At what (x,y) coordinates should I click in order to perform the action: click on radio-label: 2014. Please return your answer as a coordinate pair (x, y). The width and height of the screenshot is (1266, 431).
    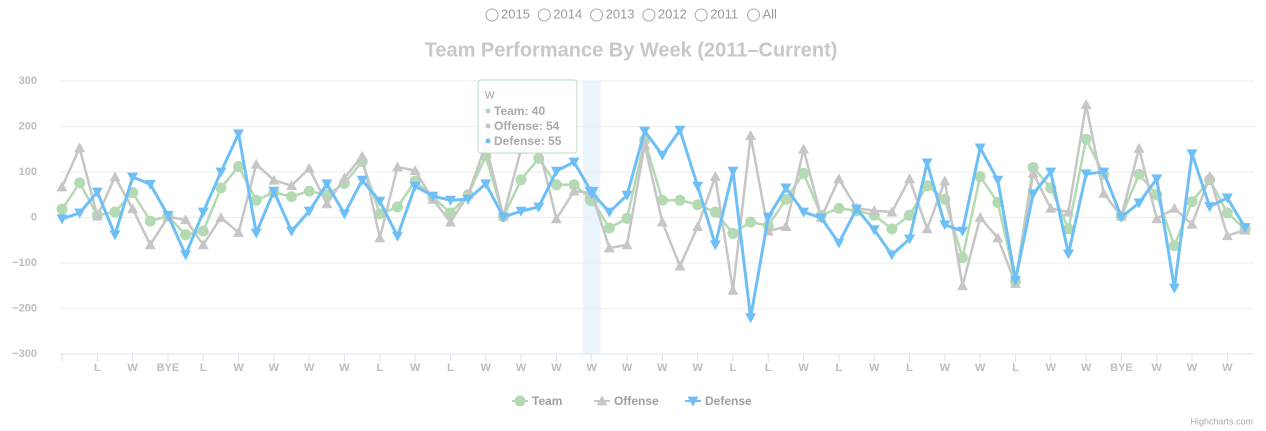
    Looking at the image, I should click on (567, 13).